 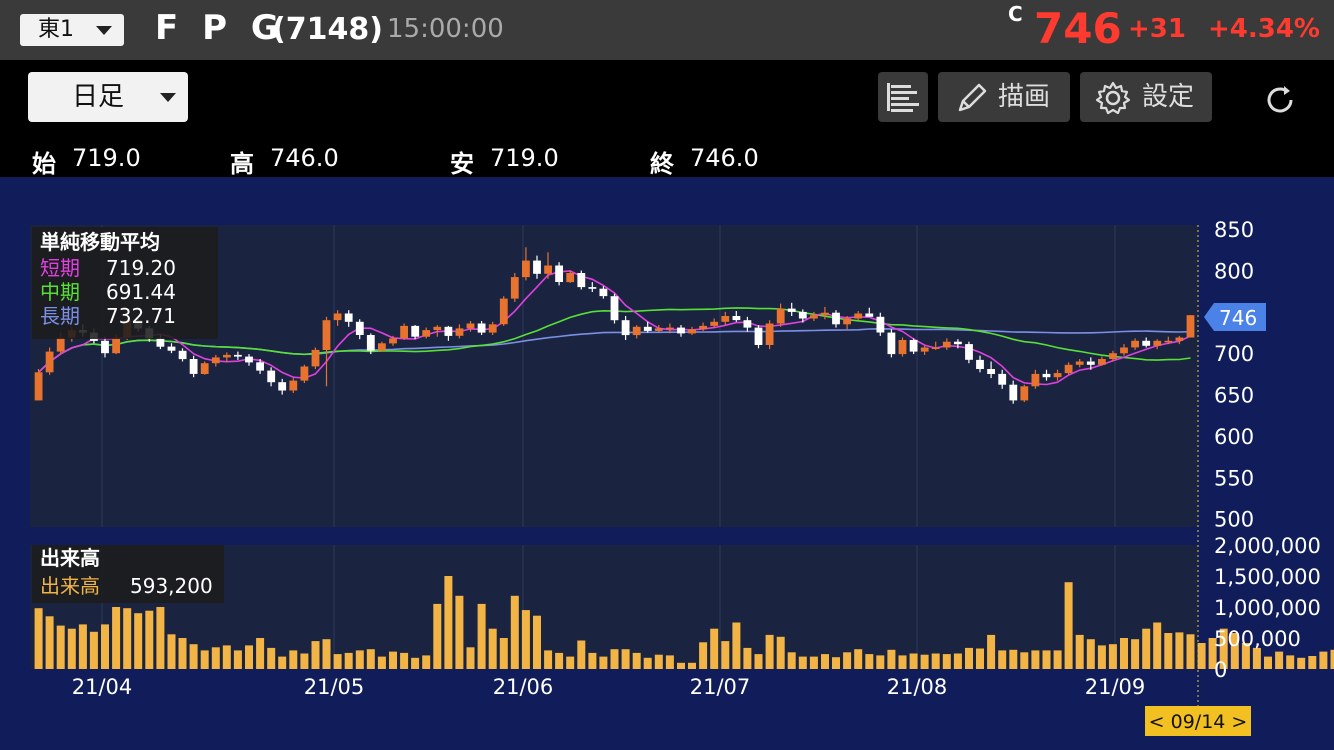 I want to click on volume-tick-label: 1,000,000, so click(x=1267, y=608).